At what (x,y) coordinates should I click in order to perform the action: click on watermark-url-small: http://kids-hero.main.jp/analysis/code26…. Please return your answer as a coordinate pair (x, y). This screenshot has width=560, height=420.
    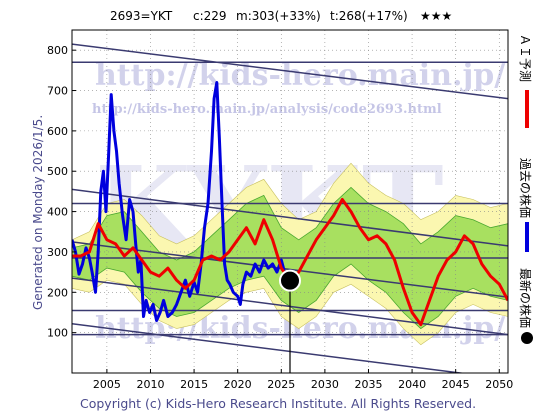
    Looking at the image, I should click on (267, 109).